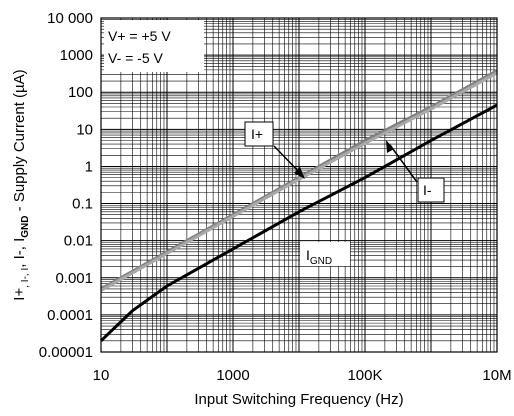 This screenshot has width=514, height=416. What do you see at coordinates (257, 134) in the screenshot?
I see `annotation-iplus-label: I+` at bounding box center [257, 134].